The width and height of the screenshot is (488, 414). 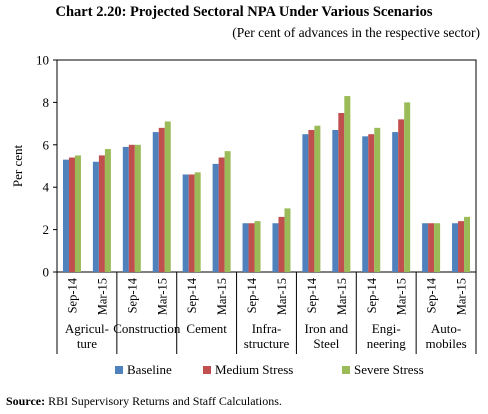 I want to click on group-label: neering, so click(x=386, y=343).